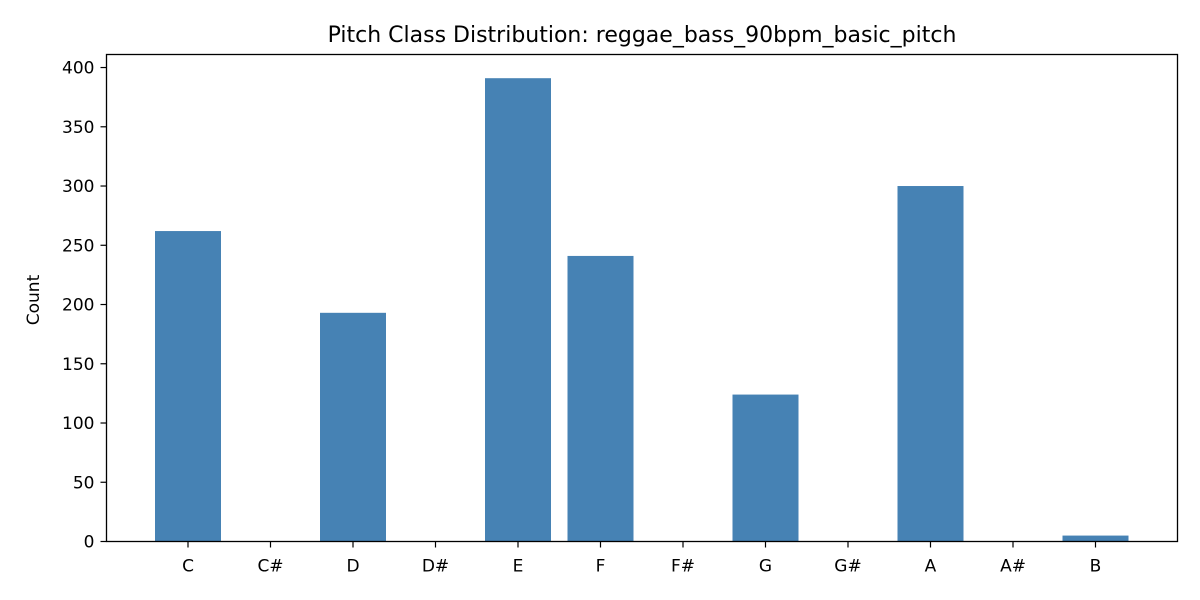  I want to click on bar-b, so click(1095, 538).